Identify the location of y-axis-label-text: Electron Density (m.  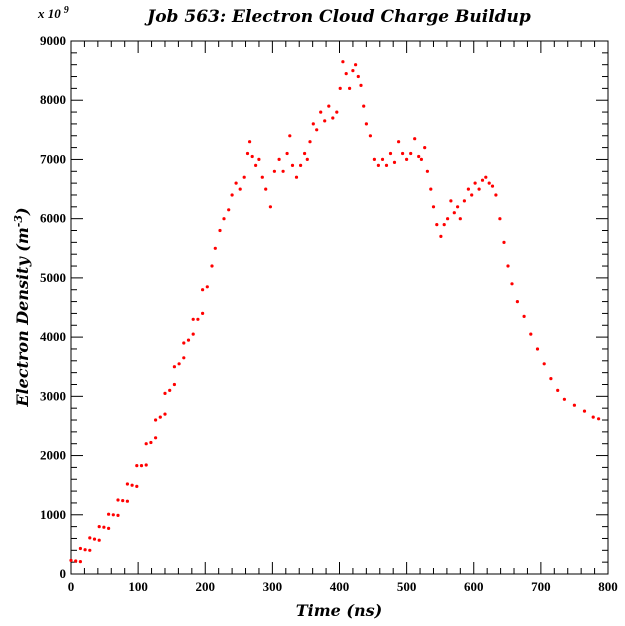
(22, 317).